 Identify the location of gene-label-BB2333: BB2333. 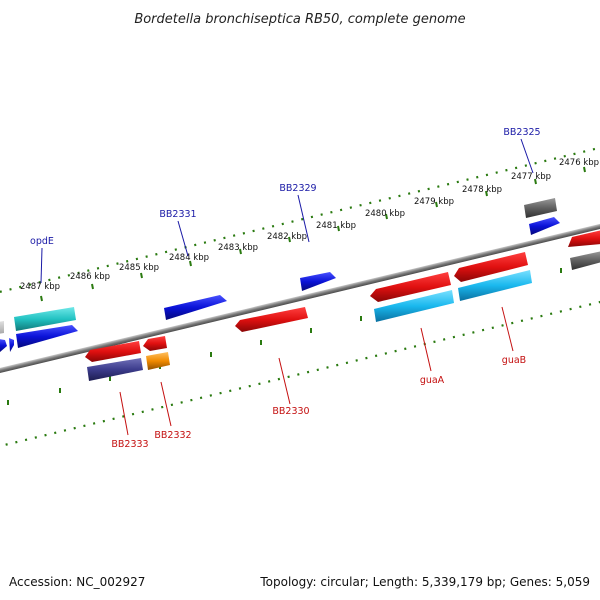
(129, 444).